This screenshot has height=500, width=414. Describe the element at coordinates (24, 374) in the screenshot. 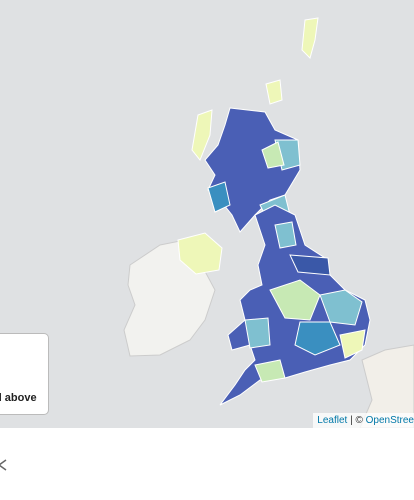

I see `legend: d above` at that location.